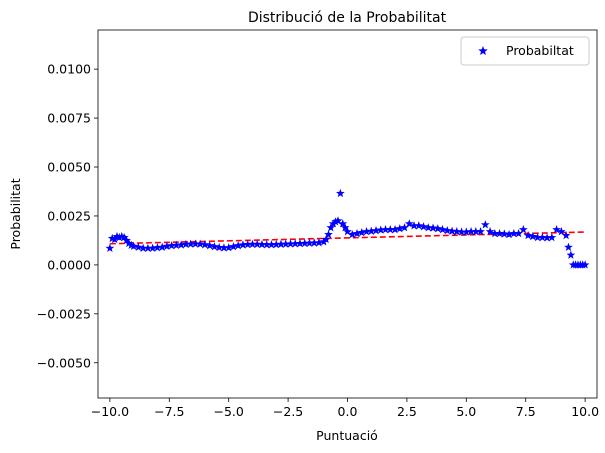  What do you see at coordinates (64, 362) in the screenshot?
I see `y-tick-label: −0.0050` at bounding box center [64, 362].